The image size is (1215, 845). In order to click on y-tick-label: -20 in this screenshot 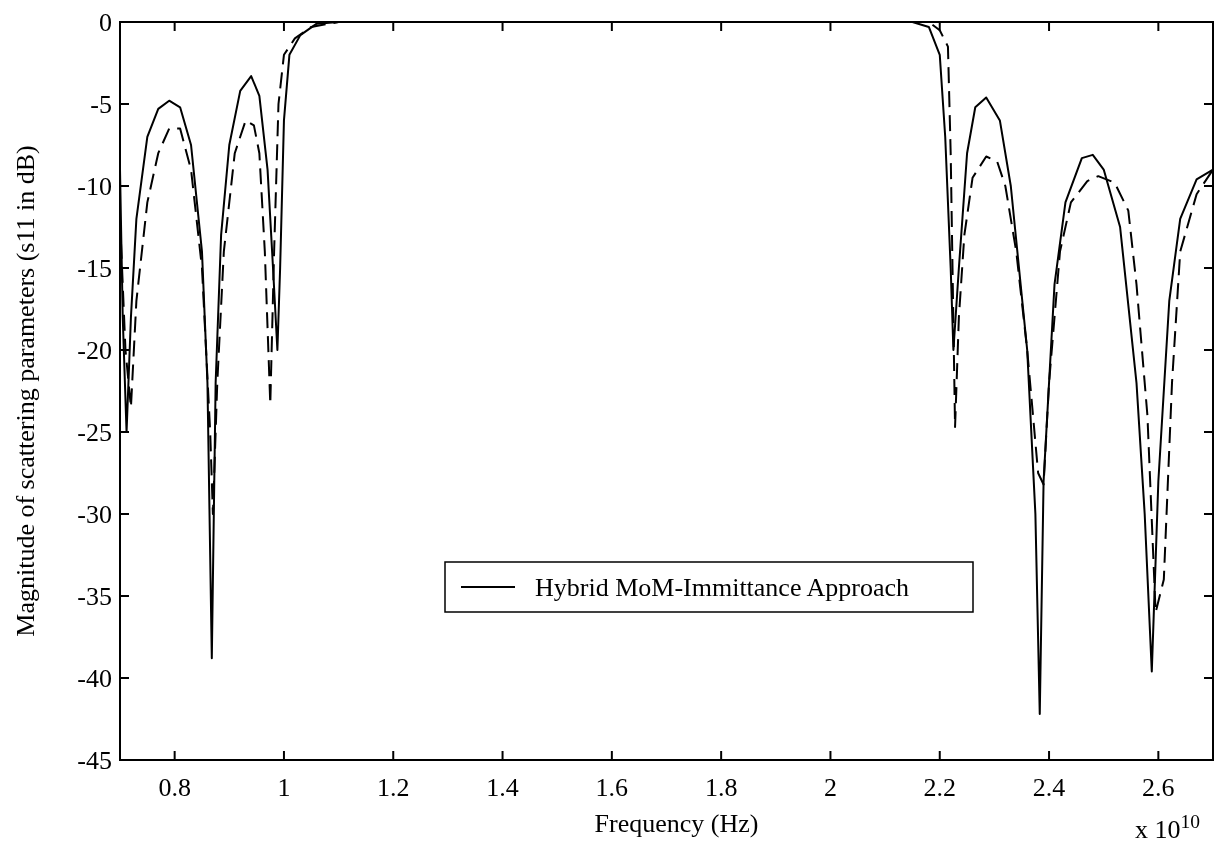, I will do `click(94, 350)`.